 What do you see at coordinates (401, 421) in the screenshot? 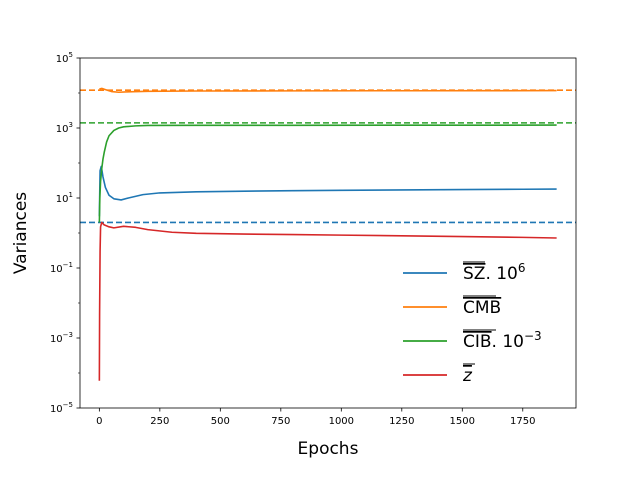
I see `x-tick-label: 1250` at bounding box center [401, 421].